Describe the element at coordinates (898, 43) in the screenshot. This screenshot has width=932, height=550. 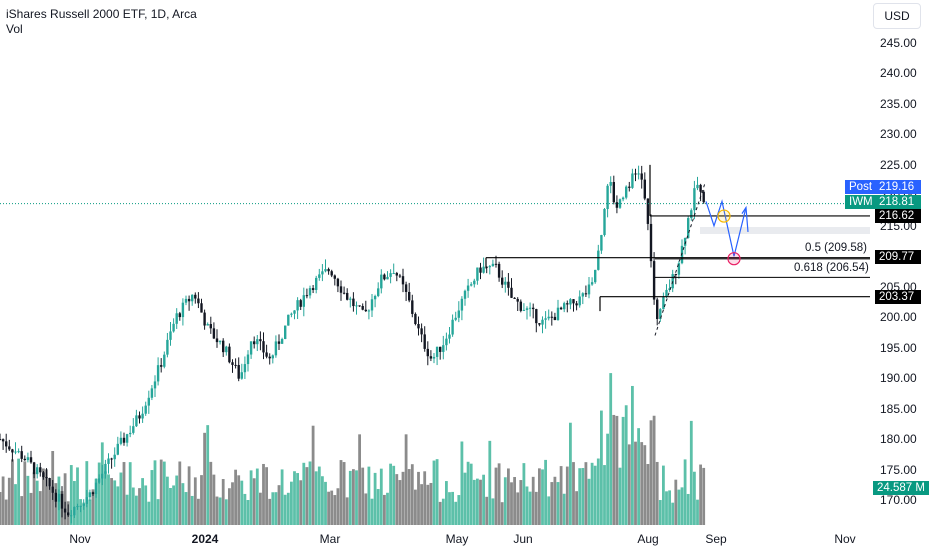
I see `price-axis-tick: 245.00` at that location.